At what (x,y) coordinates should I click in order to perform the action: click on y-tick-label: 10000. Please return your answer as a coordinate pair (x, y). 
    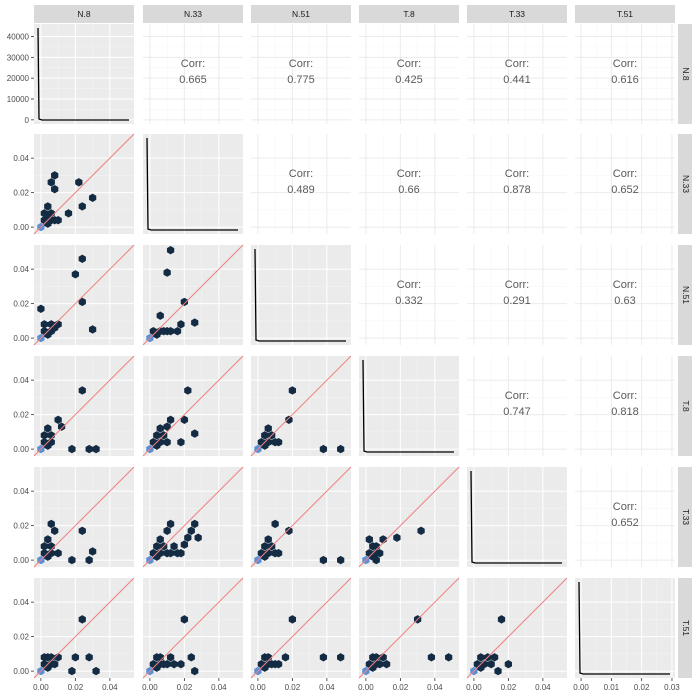
    Looking at the image, I should click on (18, 99).